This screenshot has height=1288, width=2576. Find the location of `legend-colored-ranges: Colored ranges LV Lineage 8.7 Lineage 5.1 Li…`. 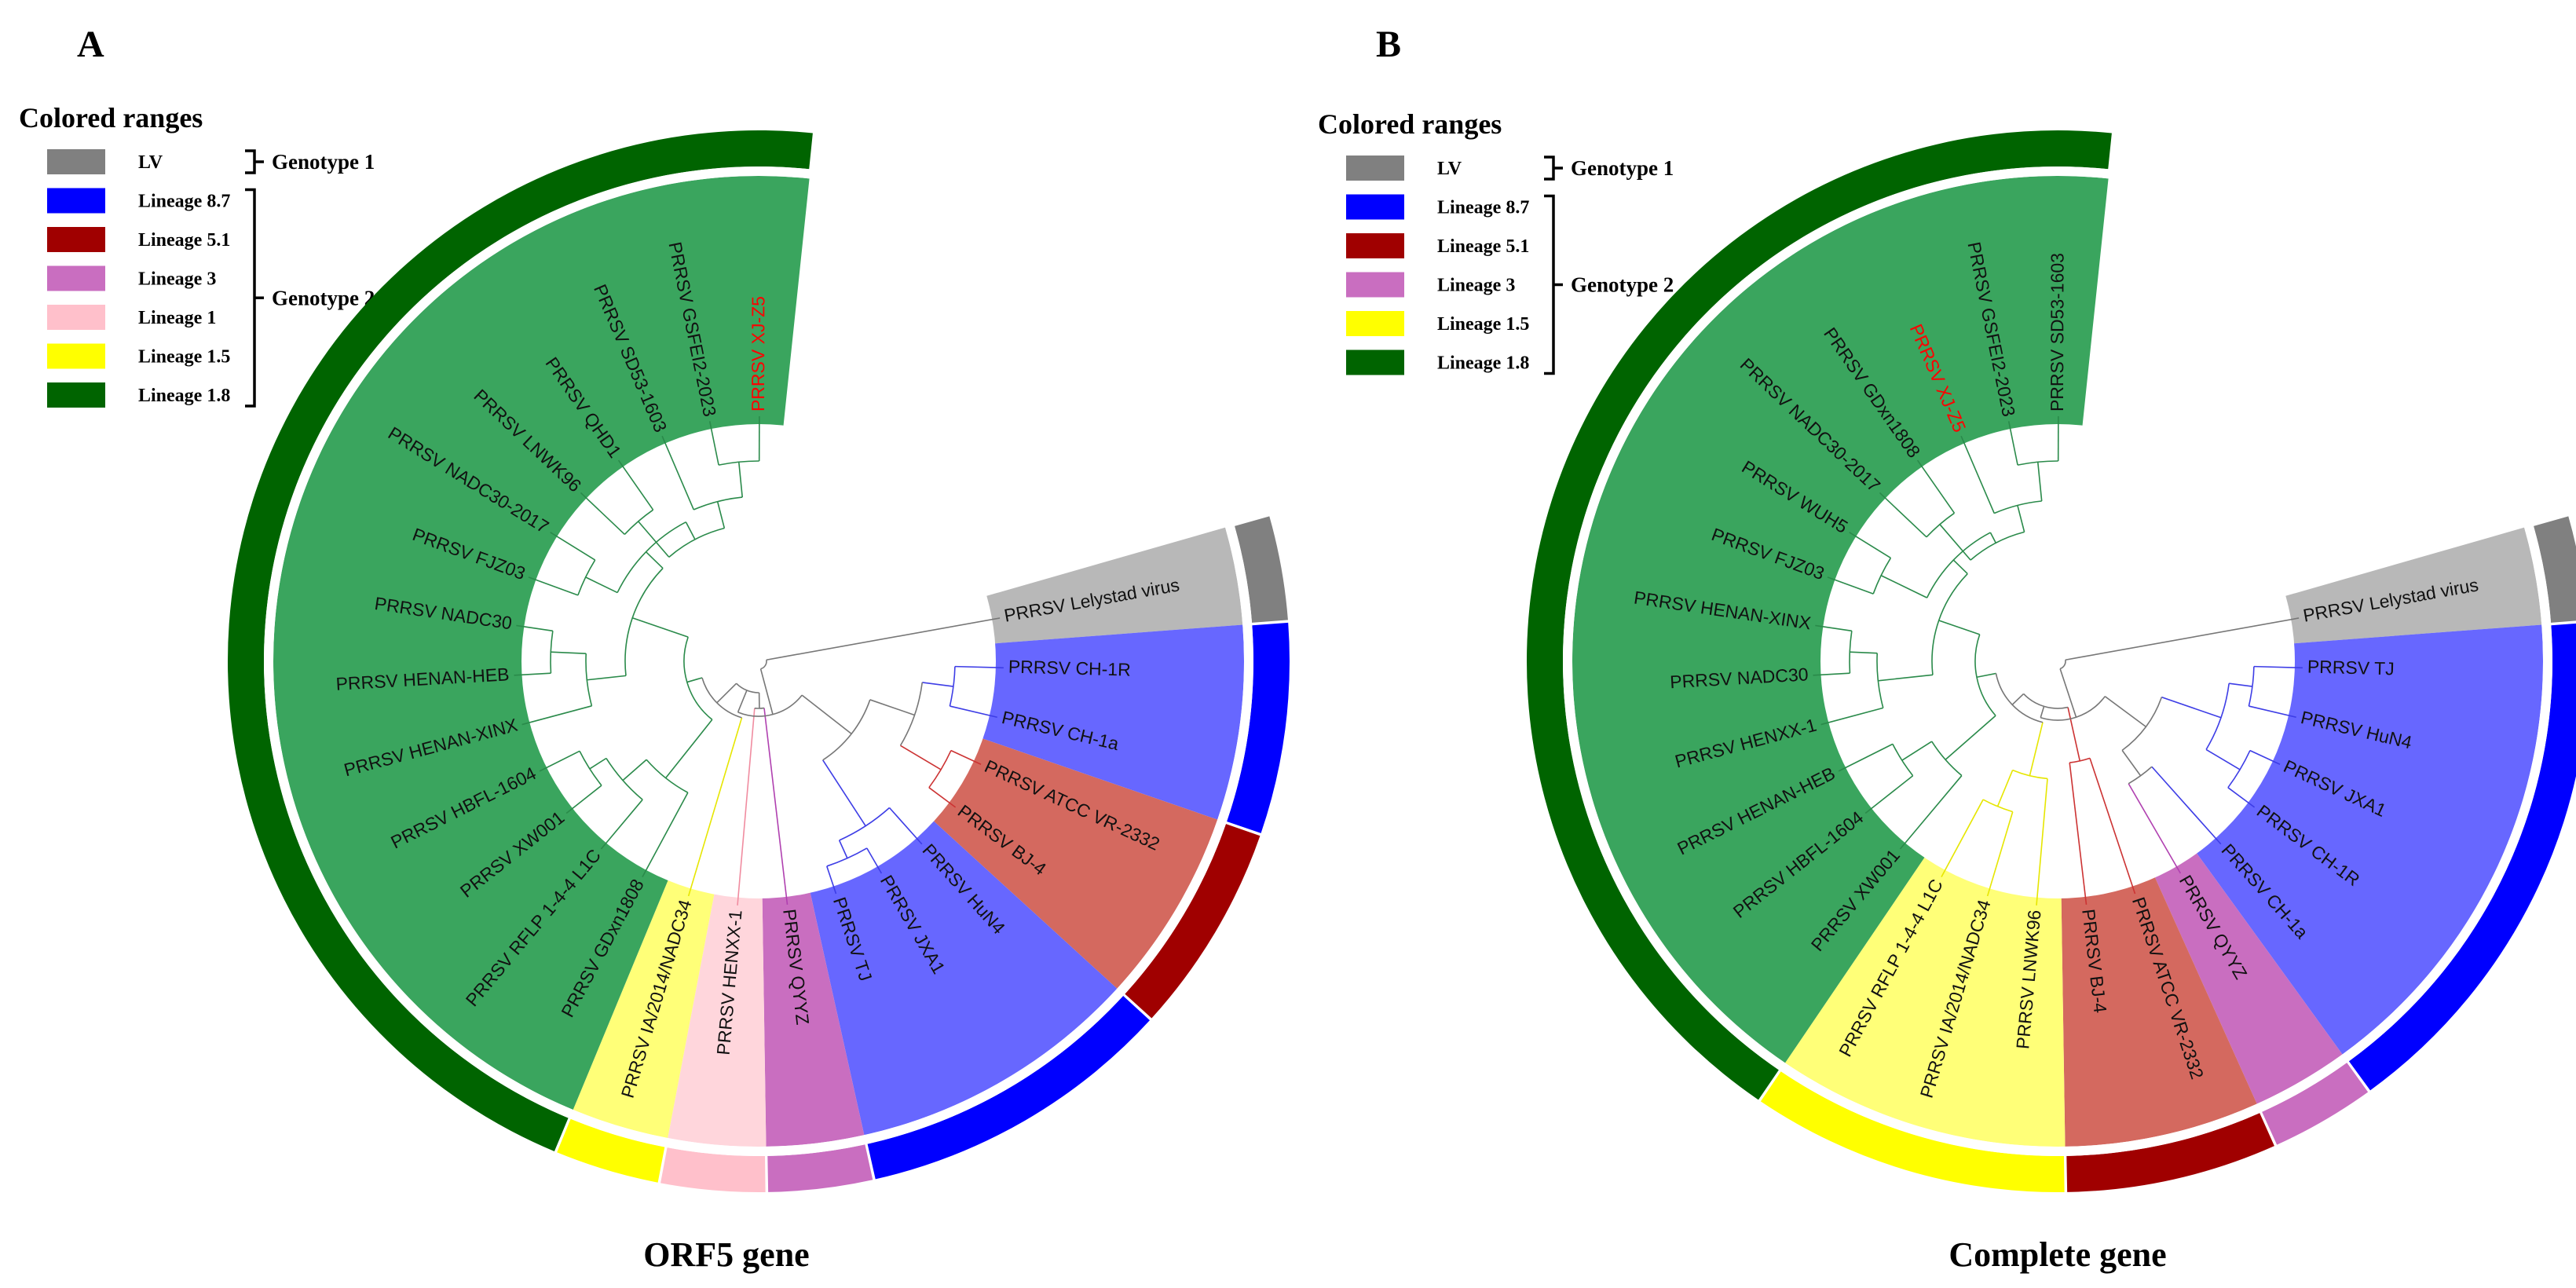

legend-colored-ranges: Colored ranges LV Lineage 8.7 Lineage 5.1 Li… is located at coordinates (1496, 241).